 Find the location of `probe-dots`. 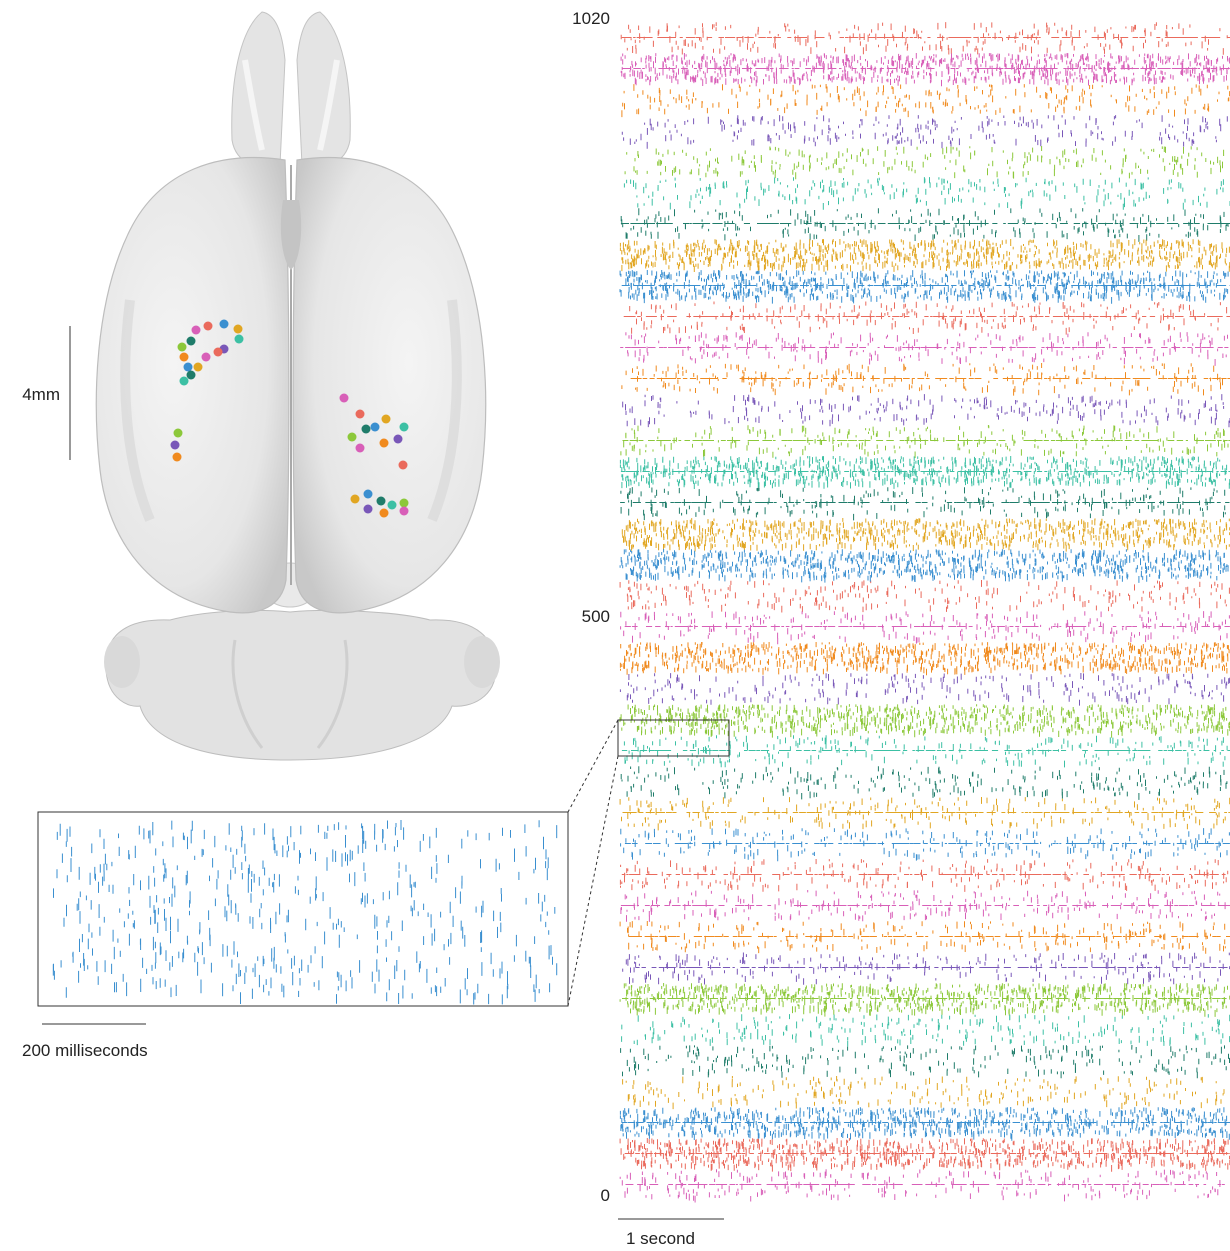

probe-dots is located at coordinates (289, 418).